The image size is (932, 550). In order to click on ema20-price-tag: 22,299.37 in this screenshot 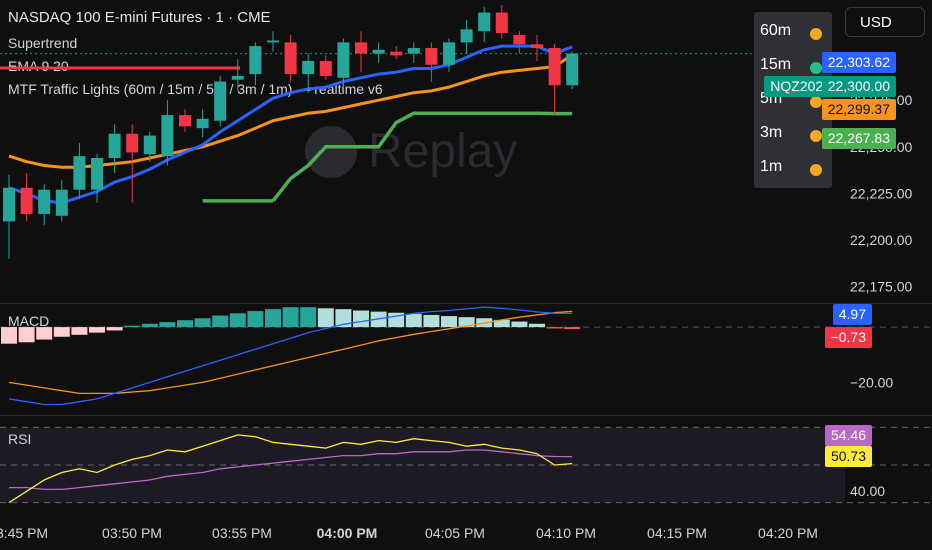, I will do `click(858, 109)`.